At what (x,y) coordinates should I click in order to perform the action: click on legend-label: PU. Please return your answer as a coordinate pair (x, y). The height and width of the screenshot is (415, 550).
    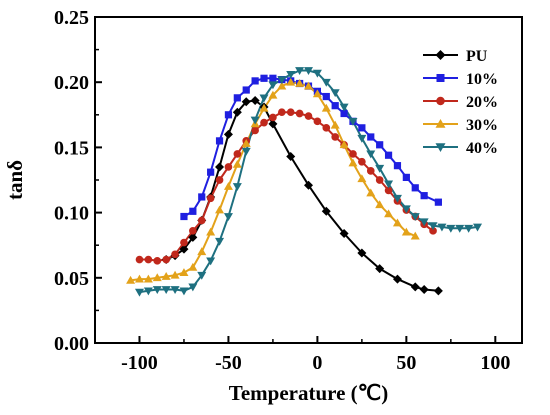
    Looking at the image, I should click on (477, 56).